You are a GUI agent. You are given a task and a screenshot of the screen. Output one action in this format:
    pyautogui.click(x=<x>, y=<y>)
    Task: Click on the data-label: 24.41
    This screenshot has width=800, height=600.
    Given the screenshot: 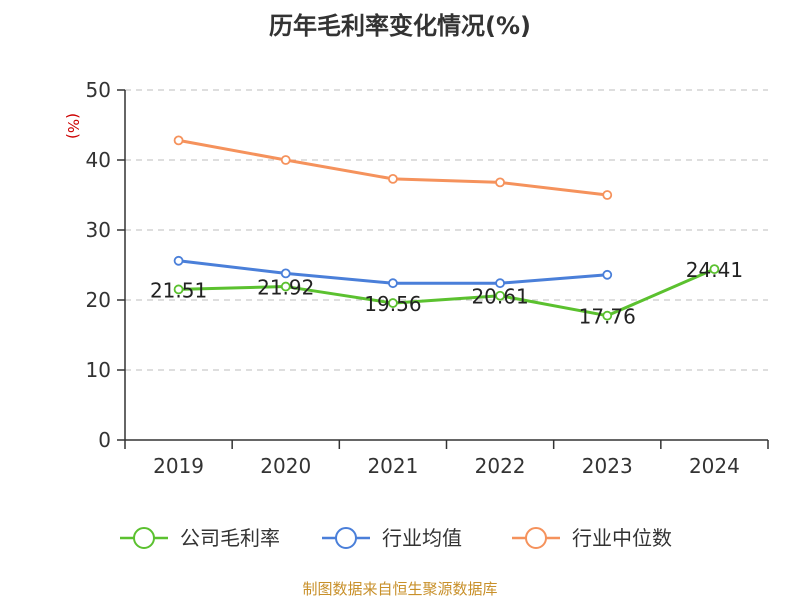 What is the action you would take?
    pyautogui.click(x=714, y=270)
    